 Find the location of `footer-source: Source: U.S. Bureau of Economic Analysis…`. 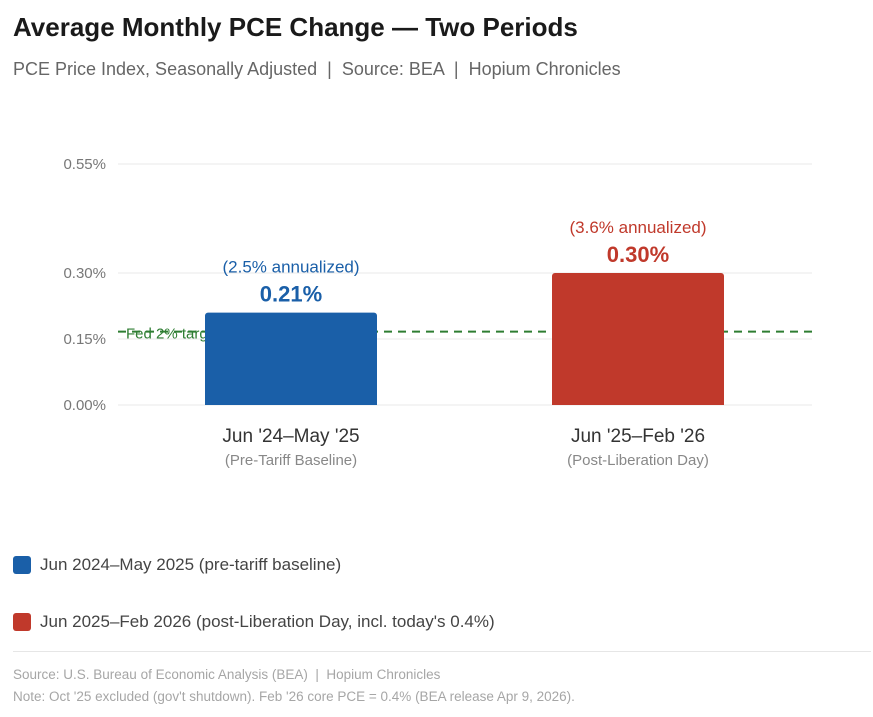

footer-source: Source: U.S. Bureau of Economic Analysis… is located at coordinates (227, 674).